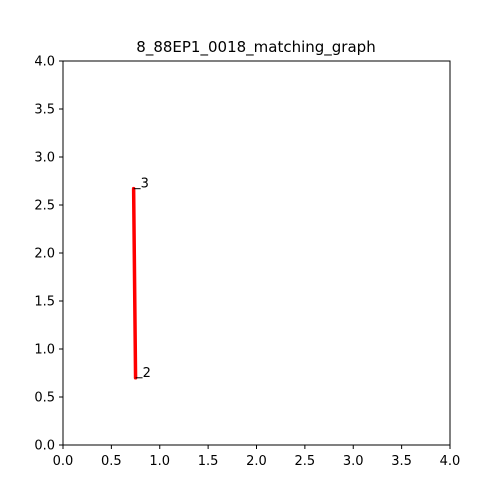 The width and height of the screenshot is (500, 500). Describe the element at coordinates (305, 461) in the screenshot. I see `x-tick-label: 2.5` at that location.